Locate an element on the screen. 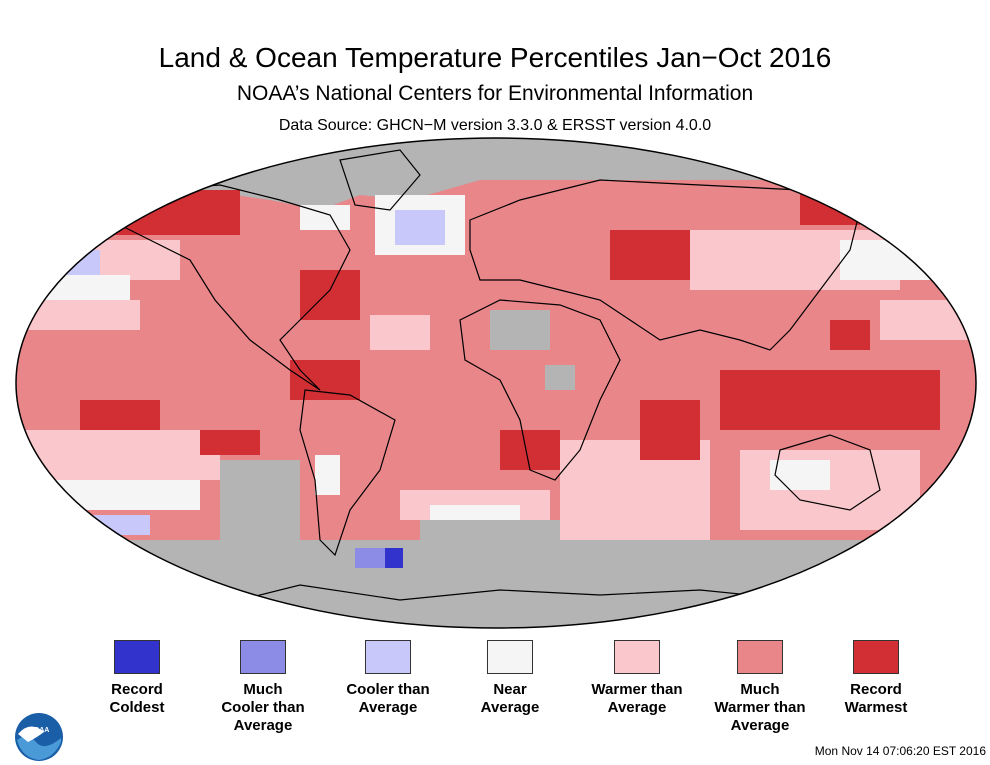 This screenshot has height=765, width=990. legend-label: Record Coldest is located at coordinates (137, 698).